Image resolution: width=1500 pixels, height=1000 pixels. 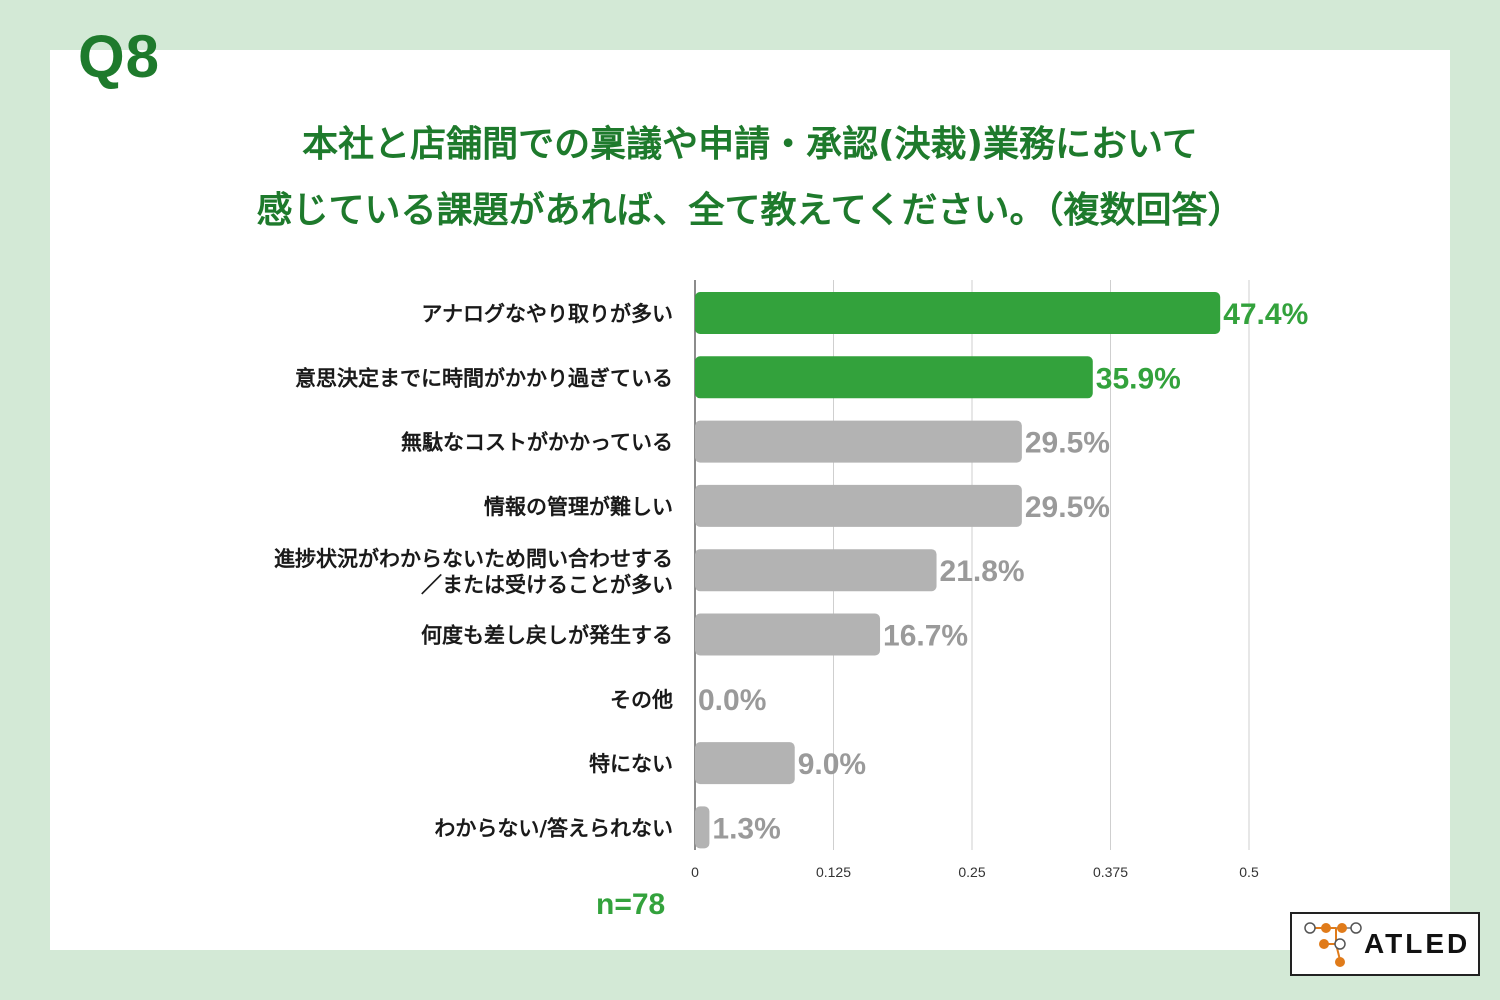 What do you see at coordinates (537, 443) in the screenshot?
I see `category-label: 無駄なコストがかかっている` at bounding box center [537, 443].